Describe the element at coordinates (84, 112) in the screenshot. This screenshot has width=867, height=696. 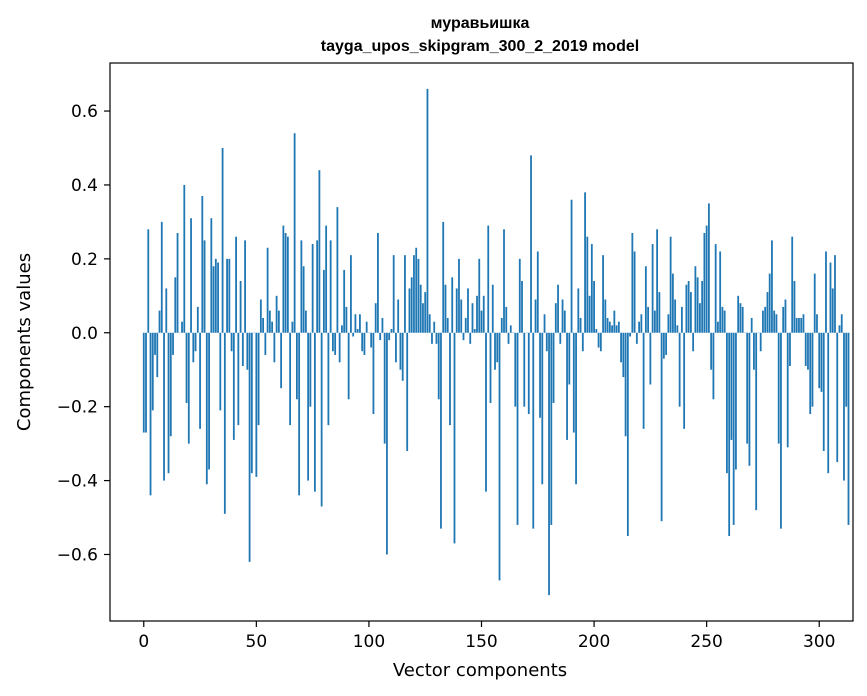
I see `y-tick-label: 0.6` at that location.